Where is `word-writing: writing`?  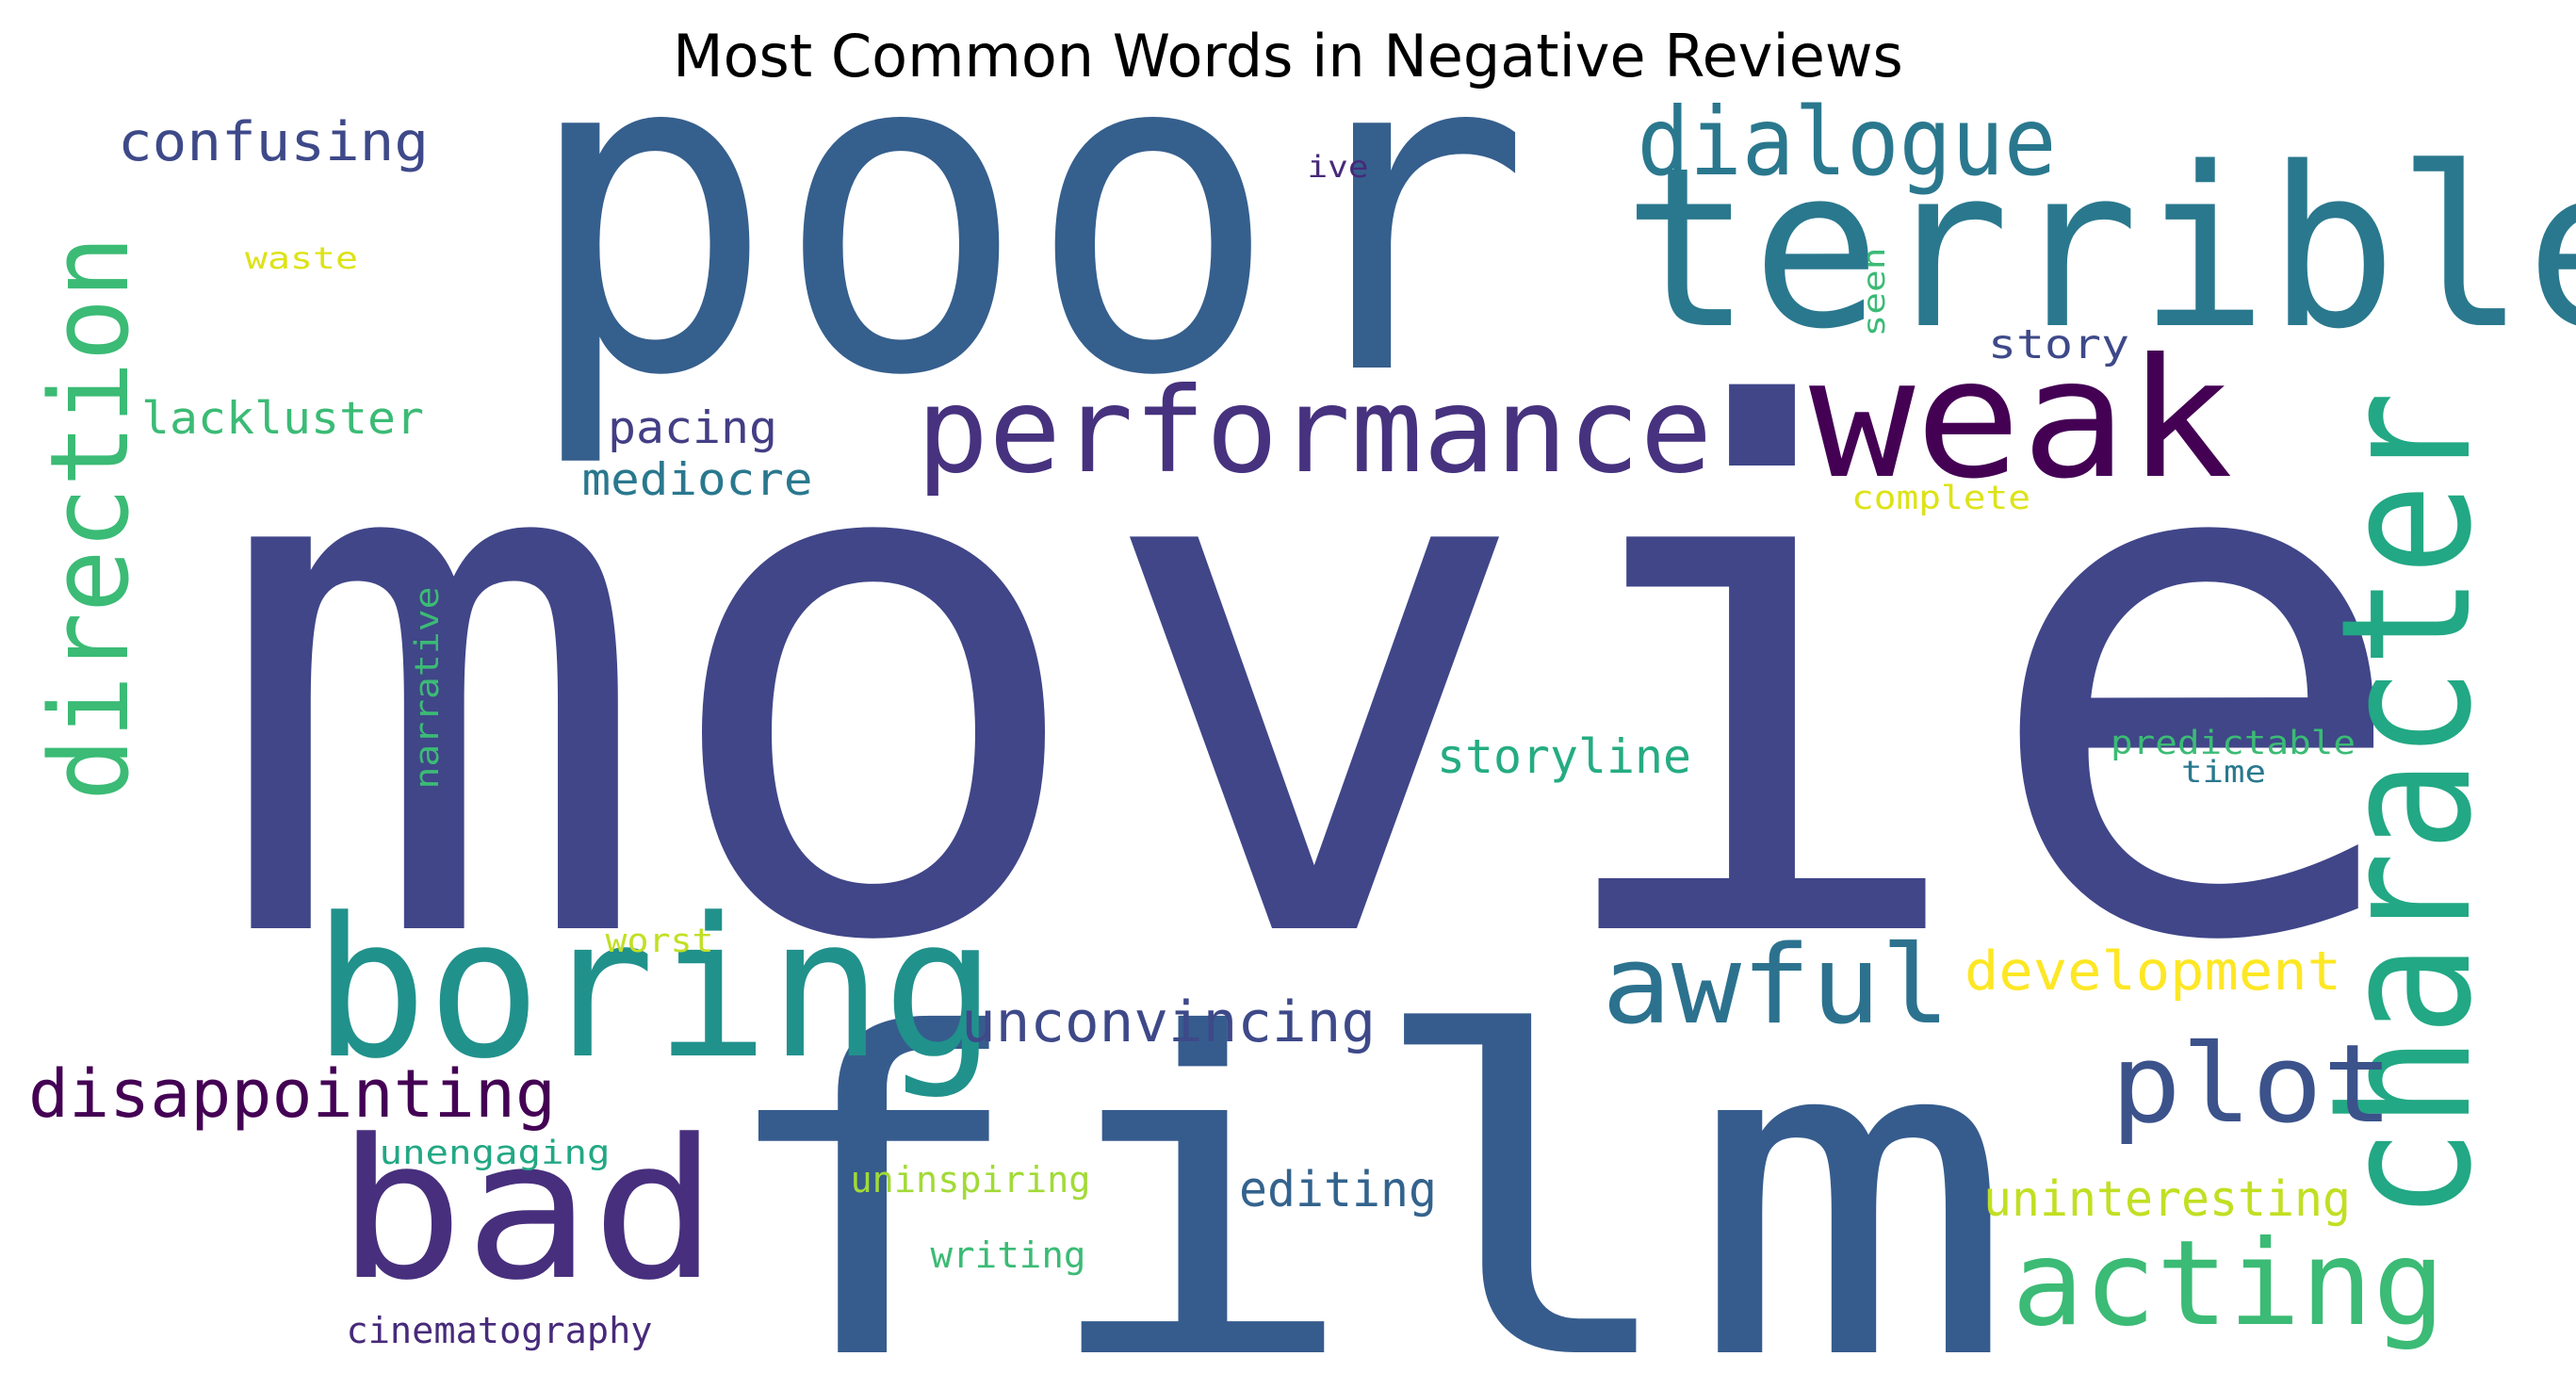
word-writing: writing is located at coordinates (1008, 1255).